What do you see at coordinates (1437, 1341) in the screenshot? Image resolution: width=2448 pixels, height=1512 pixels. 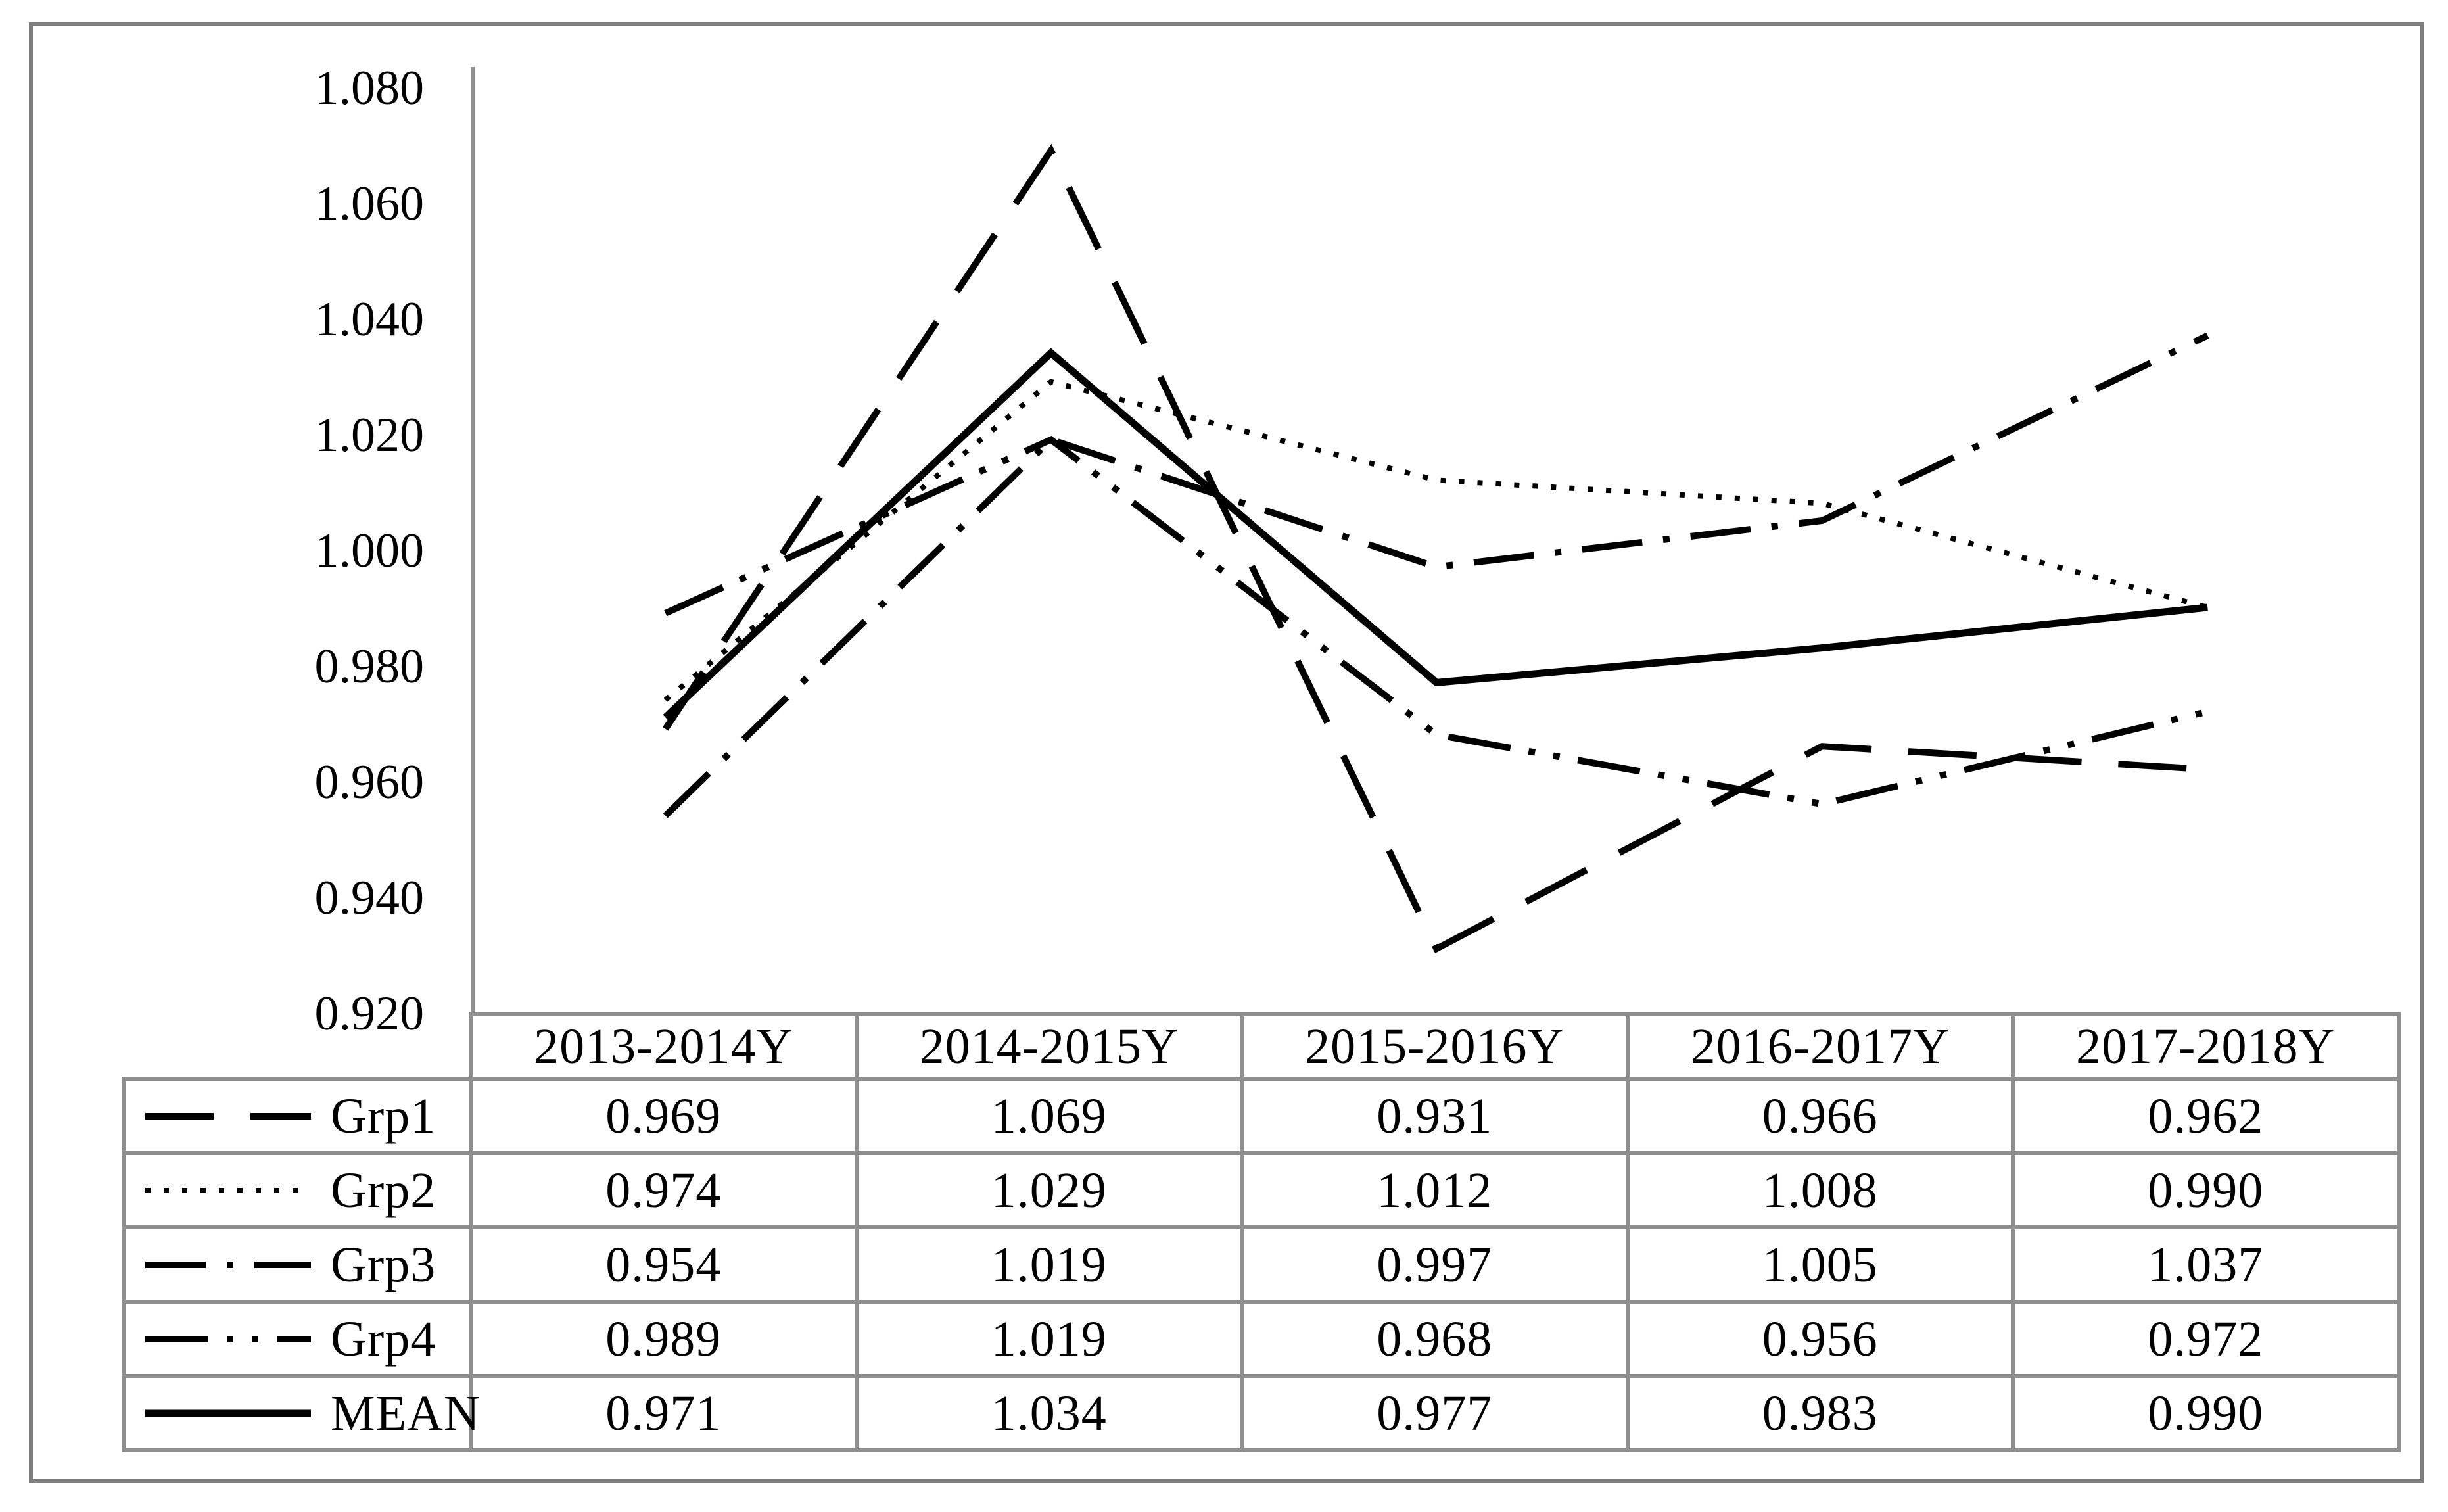 I see `value-cell: 0.968` at bounding box center [1437, 1341].